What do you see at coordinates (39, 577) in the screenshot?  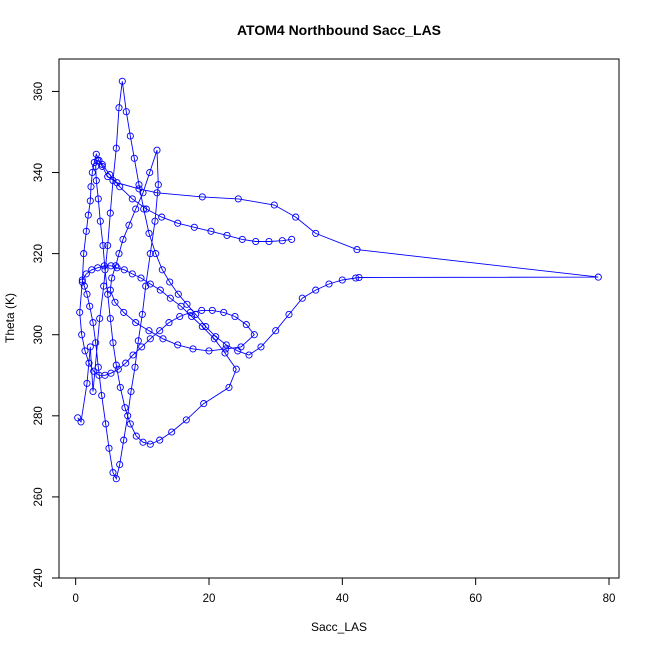 I see `y-tick-label: 240` at bounding box center [39, 577].